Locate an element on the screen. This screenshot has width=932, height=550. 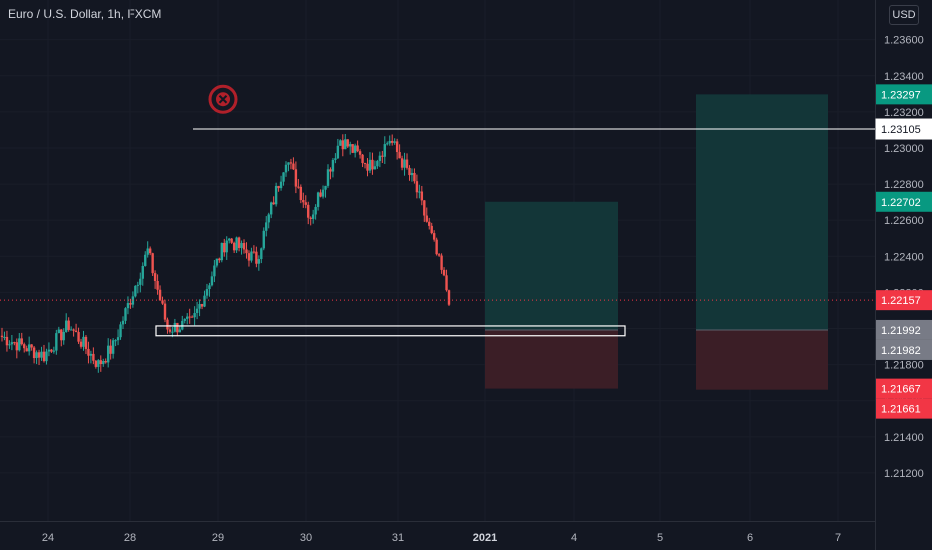
price-label-target: 1.23297 is located at coordinates (901, 95).